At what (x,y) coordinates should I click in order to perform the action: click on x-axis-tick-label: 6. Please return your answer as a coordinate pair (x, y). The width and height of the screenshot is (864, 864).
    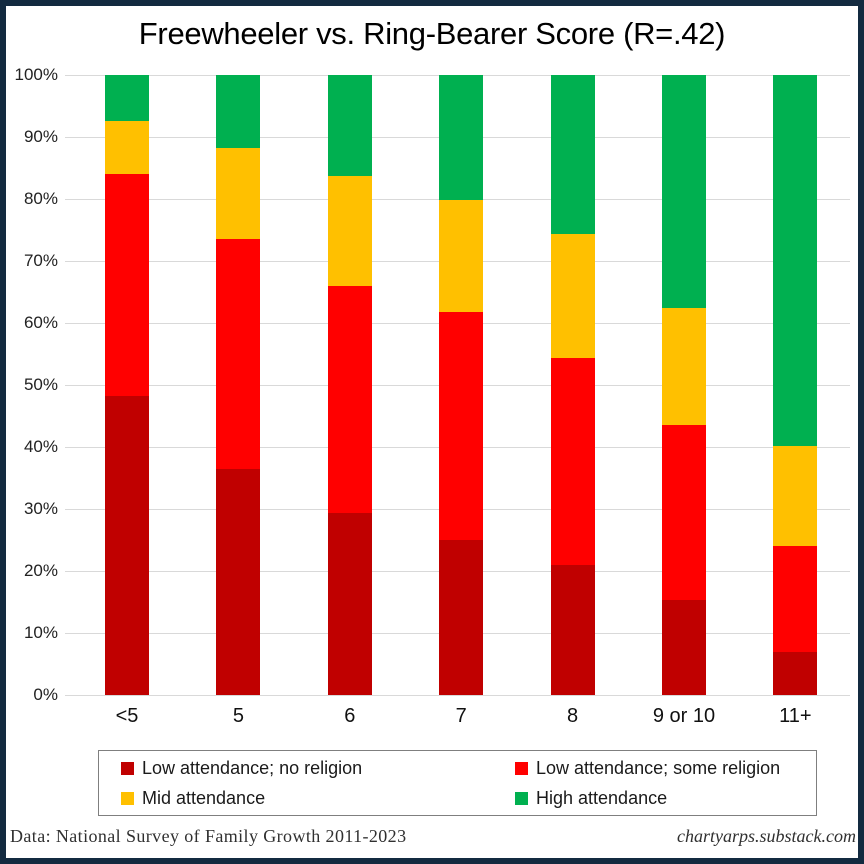
    Looking at the image, I should click on (350, 716).